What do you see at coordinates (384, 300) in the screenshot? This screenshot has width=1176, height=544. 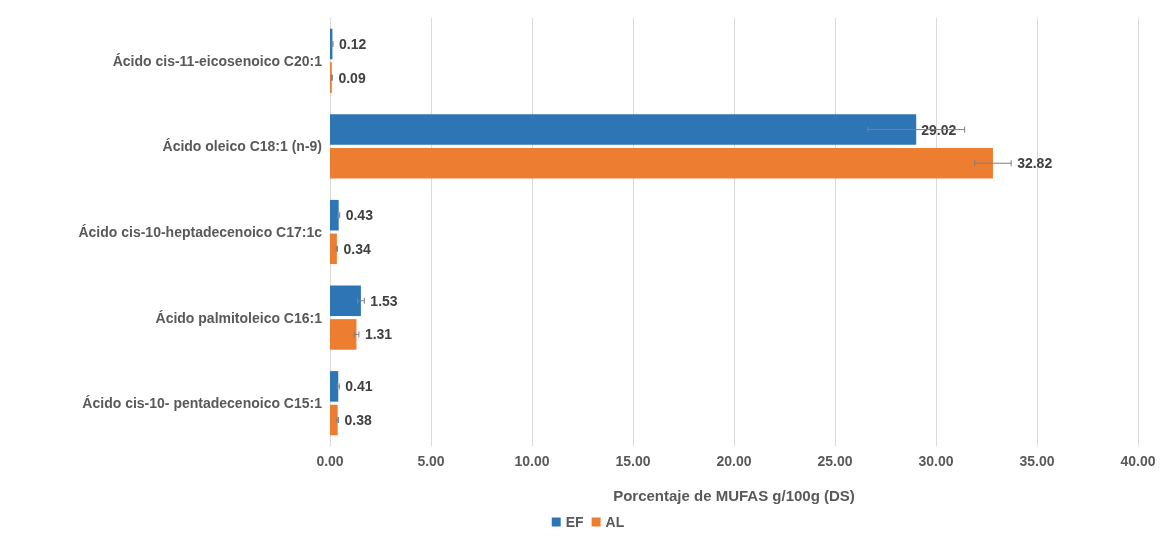 I see `data-label: 1.53` at bounding box center [384, 300].